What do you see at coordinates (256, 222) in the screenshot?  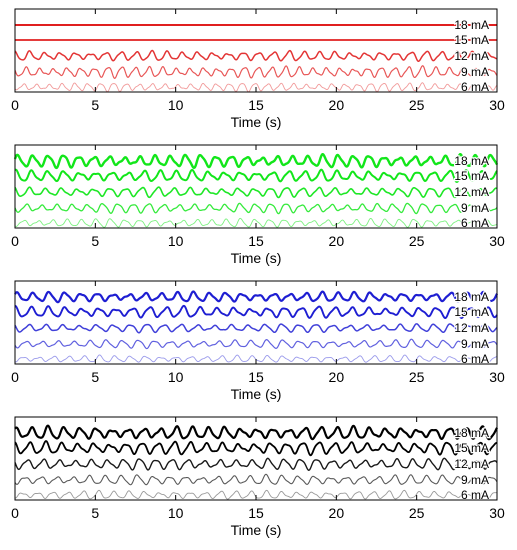 I see `series-line-6ma` at bounding box center [256, 222].